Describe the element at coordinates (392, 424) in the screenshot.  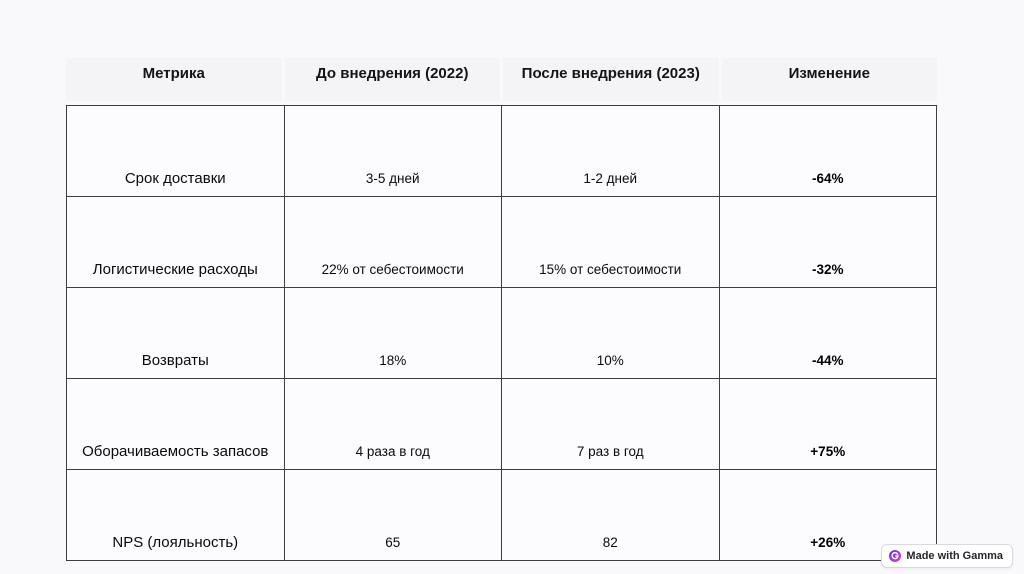
I see `cell-before-value: 4 раза в год` at that location.